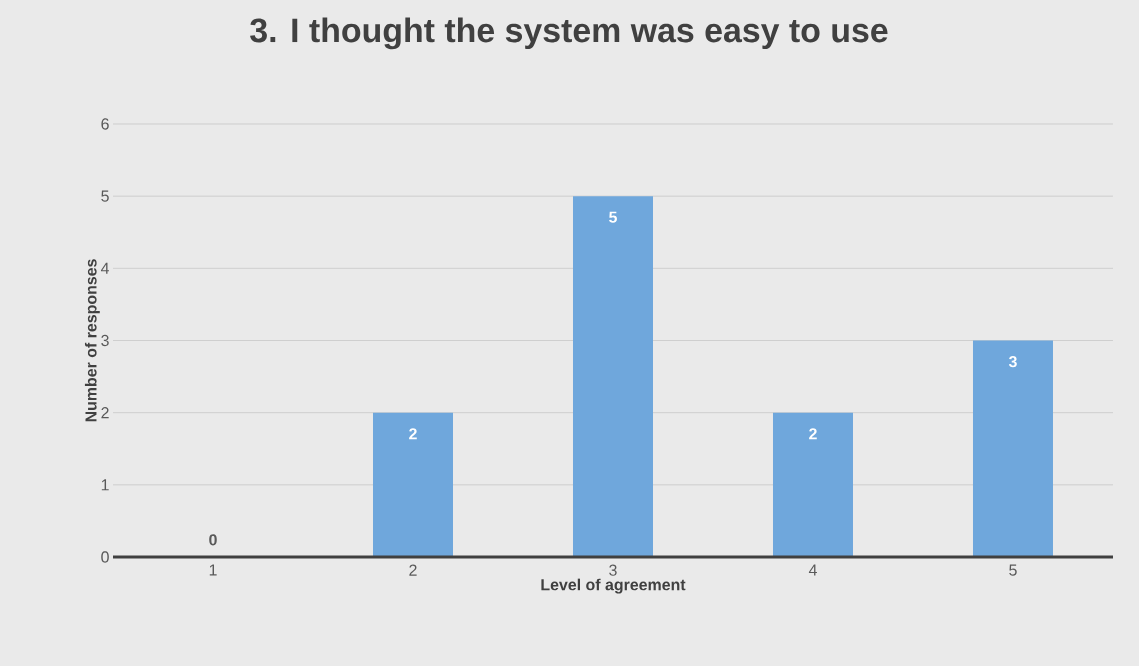 This screenshot has width=1139, height=666. I want to click on y-tick-label: 4, so click(105, 268).